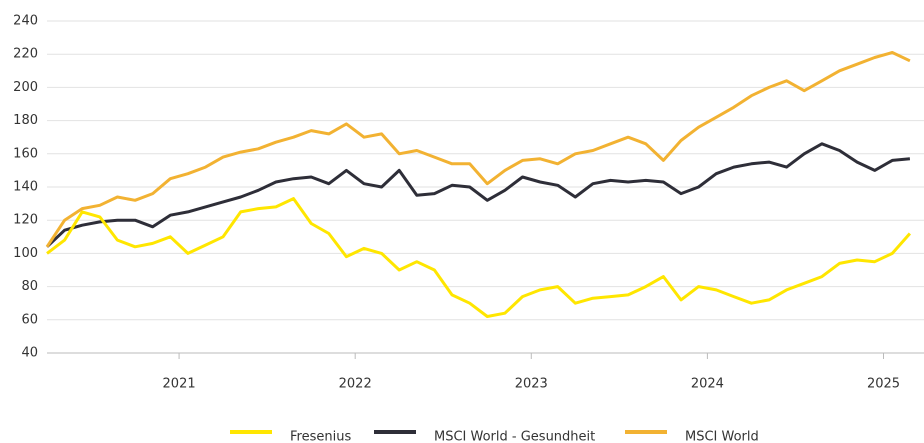  I want to click on x-tick-label: 2022, so click(355, 384).